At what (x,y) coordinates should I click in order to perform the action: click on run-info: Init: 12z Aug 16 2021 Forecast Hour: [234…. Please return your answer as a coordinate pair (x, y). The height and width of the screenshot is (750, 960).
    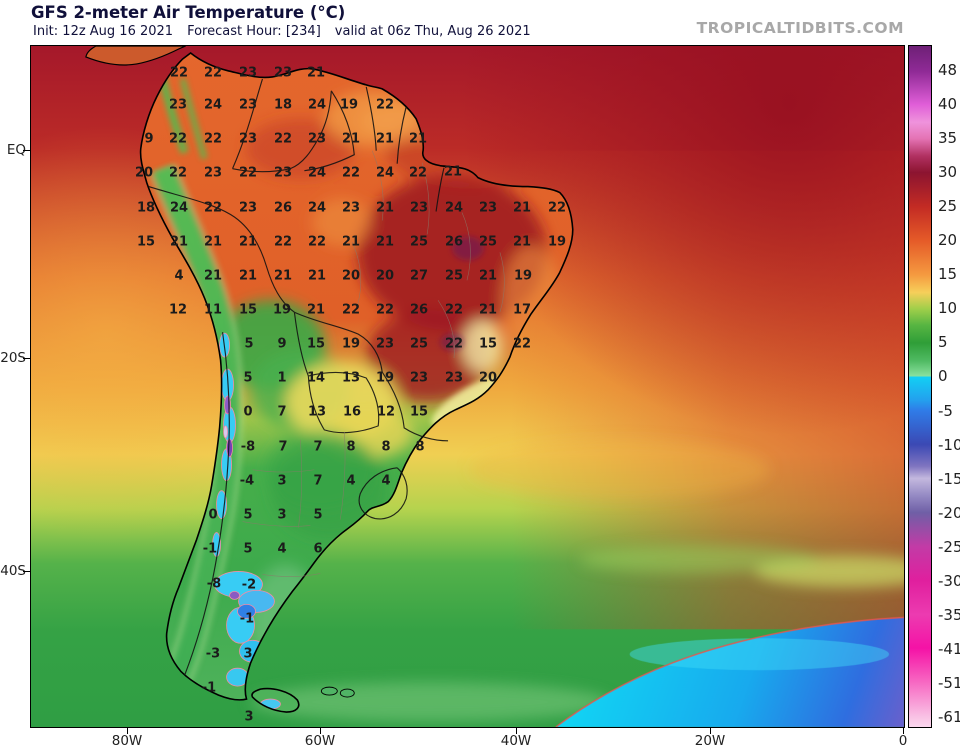
    Looking at the image, I should click on (289, 31).